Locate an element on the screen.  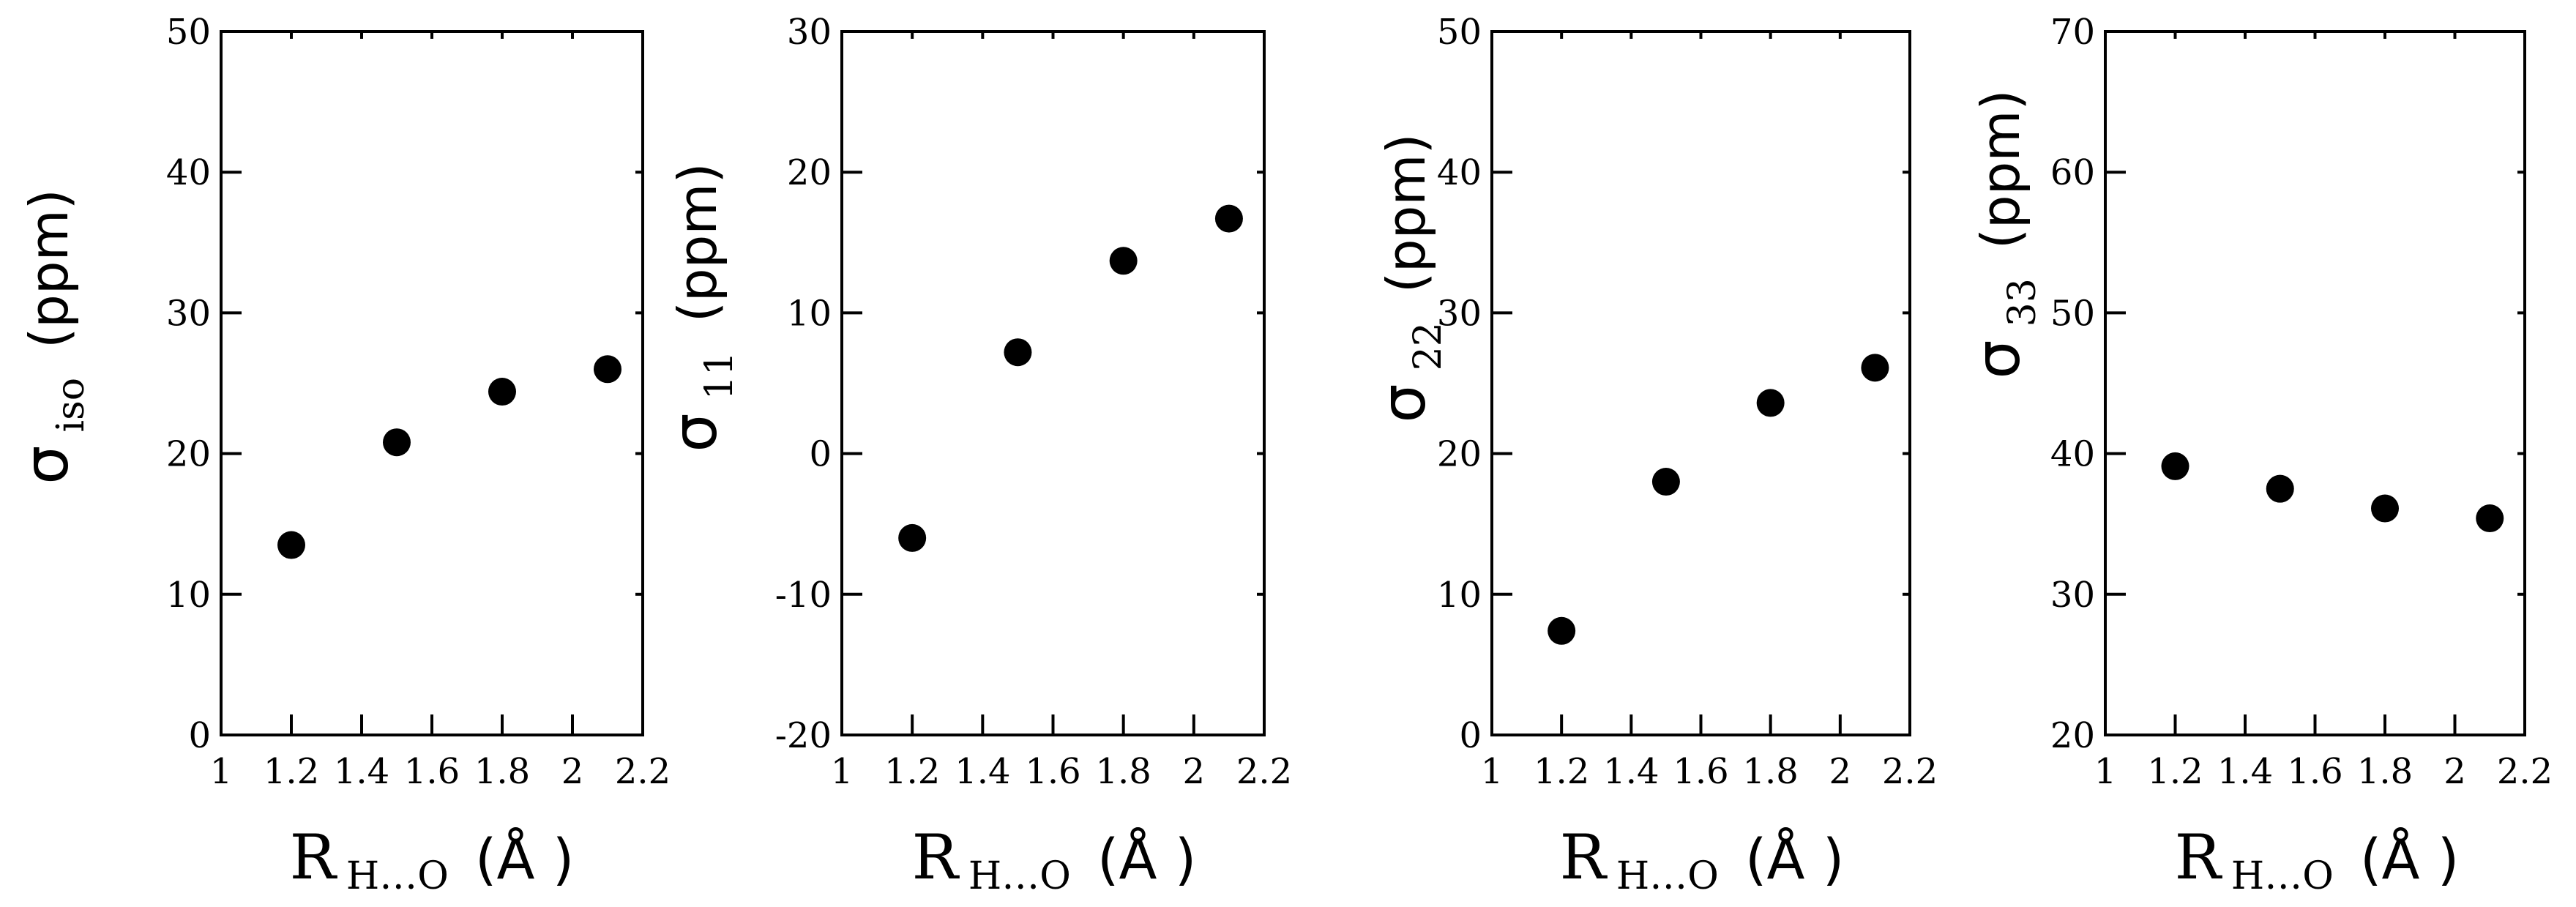
y-axis-label: σ iso (ppm) is located at coordinates (51, 337).